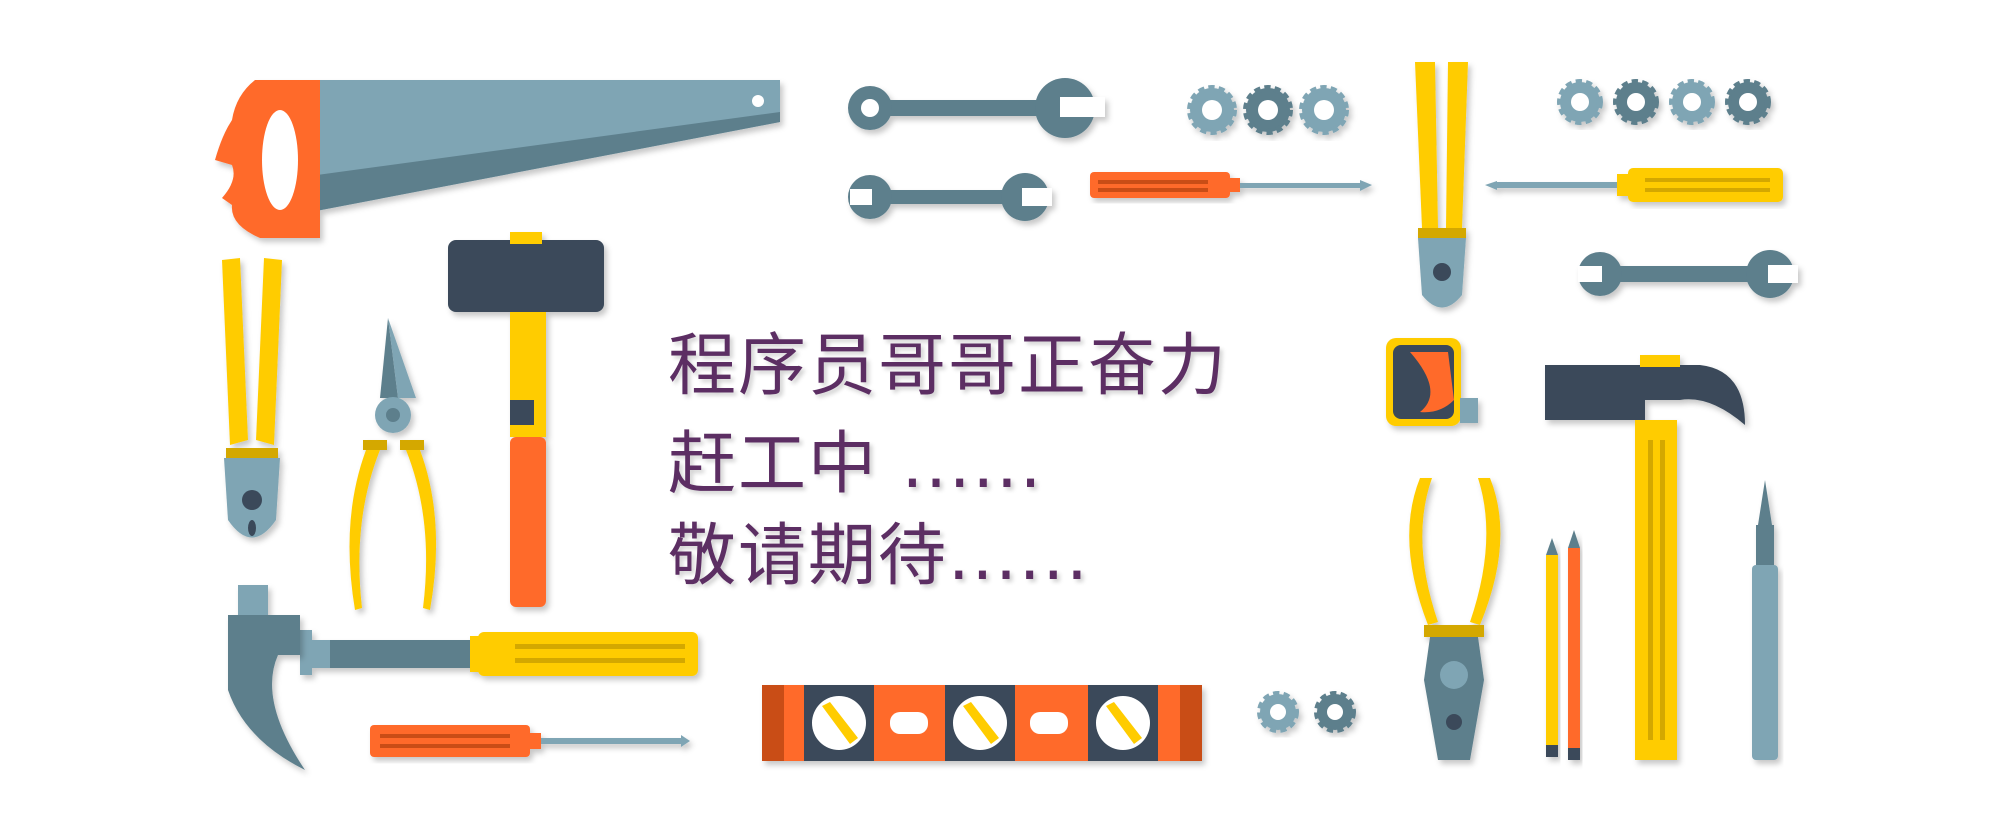 This screenshot has width=2000, height=840. Describe the element at coordinates (1432, 382) in the screenshot. I see `tape-measure-icon` at that location.